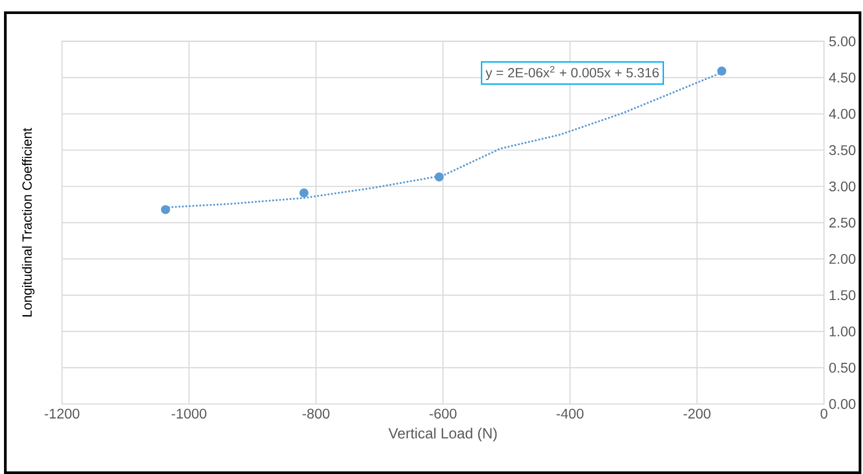 This screenshot has height=474, width=863. Describe the element at coordinates (442, 435) in the screenshot. I see `x-axis-title: Vertical Load (N)` at that location.